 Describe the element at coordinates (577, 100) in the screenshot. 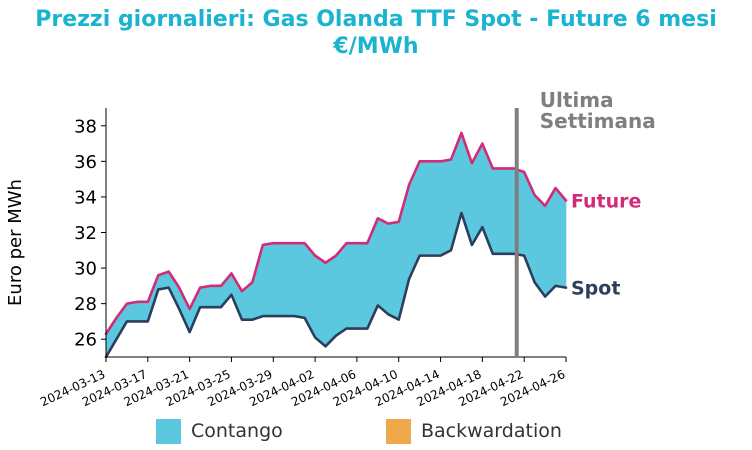

I see `last-week-label: Ultima` at that location.